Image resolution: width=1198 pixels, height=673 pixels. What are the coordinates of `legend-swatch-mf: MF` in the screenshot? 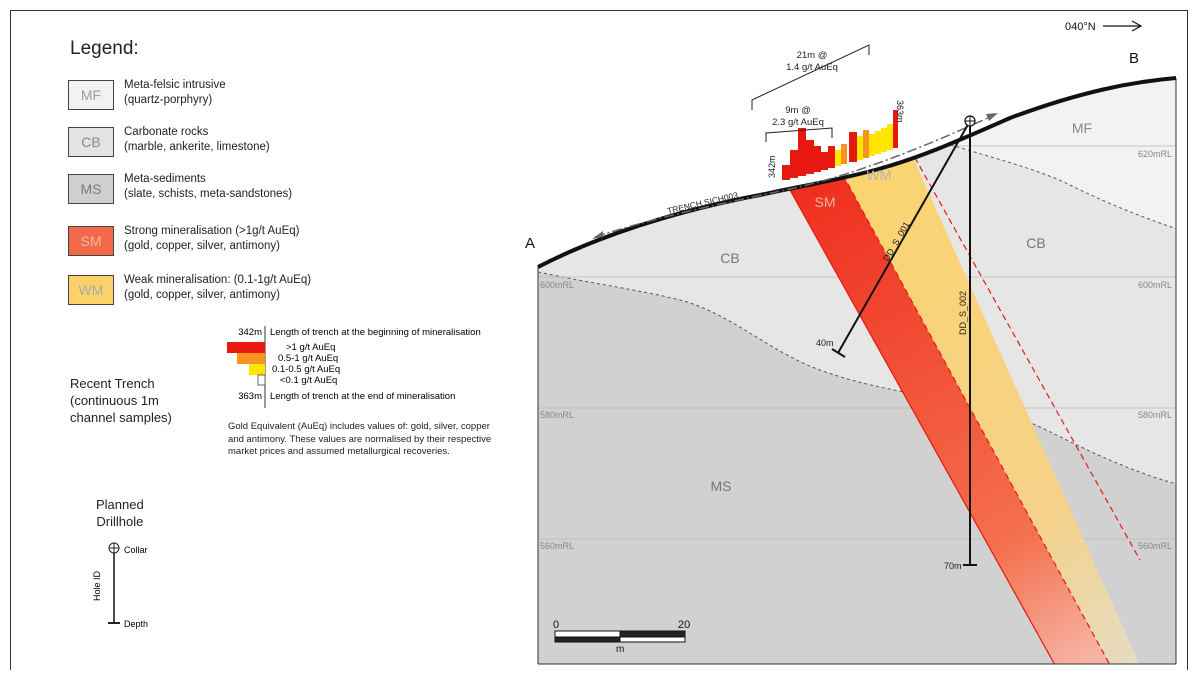 It's located at (91, 95).